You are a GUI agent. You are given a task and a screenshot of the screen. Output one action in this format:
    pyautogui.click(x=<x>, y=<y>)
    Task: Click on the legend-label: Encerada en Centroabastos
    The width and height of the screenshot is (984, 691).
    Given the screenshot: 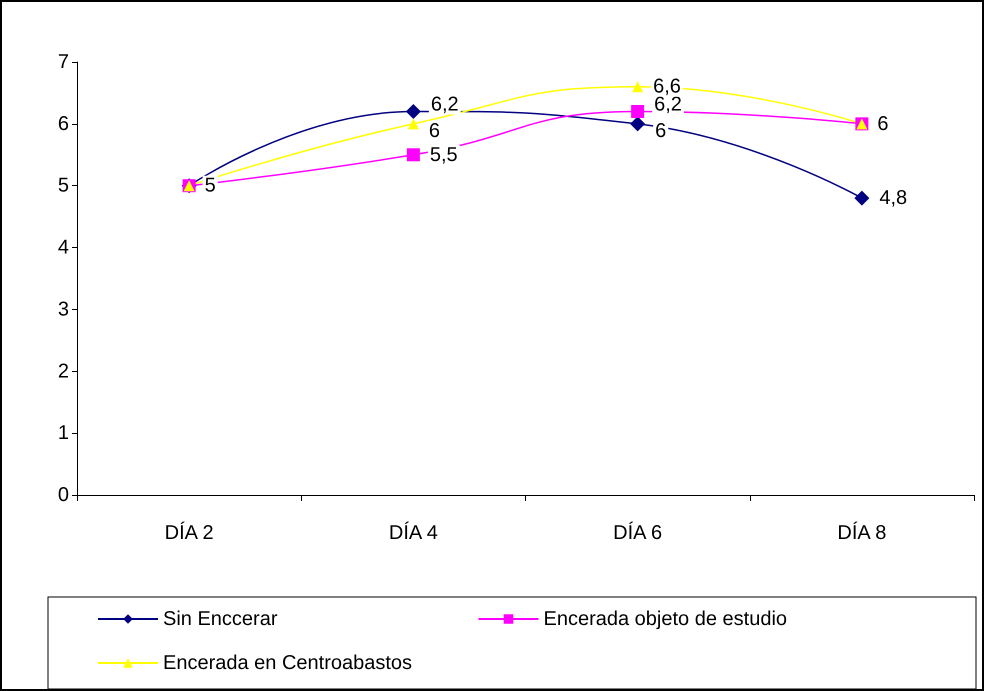 What is the action you would take?
    pyautogui.click(x=287, y=663)
    